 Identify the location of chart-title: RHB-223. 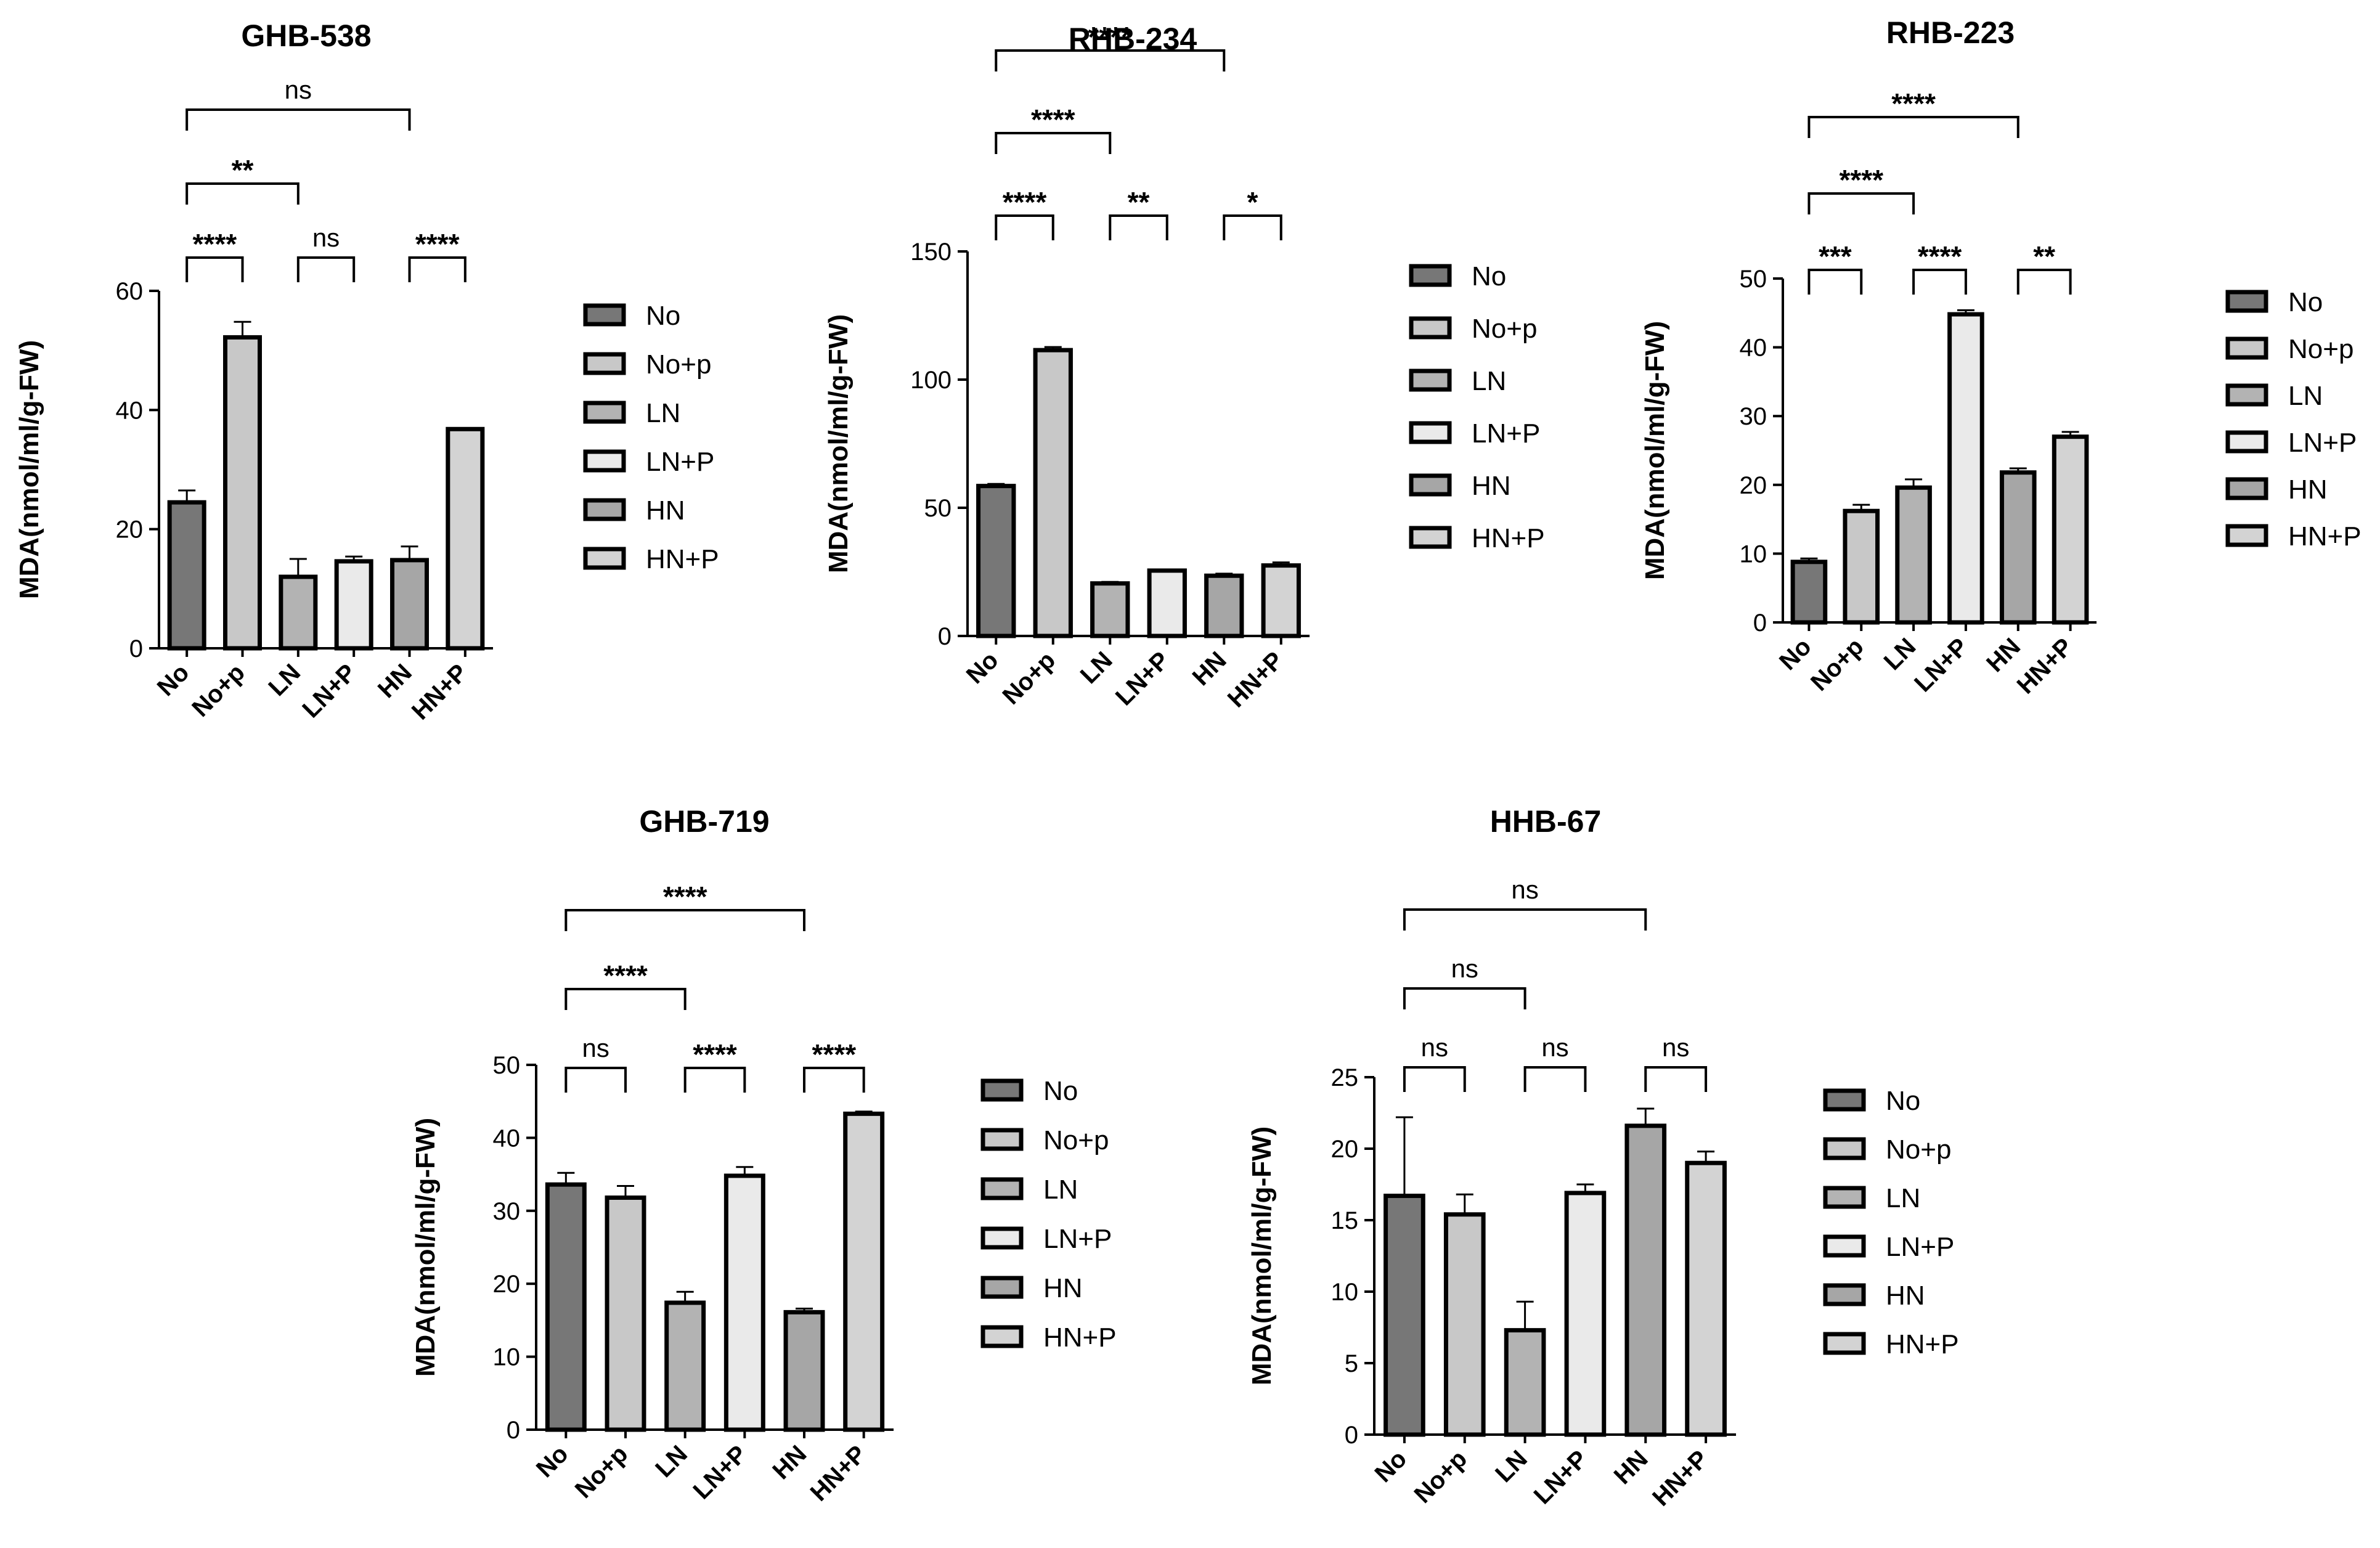
(1950, 32).